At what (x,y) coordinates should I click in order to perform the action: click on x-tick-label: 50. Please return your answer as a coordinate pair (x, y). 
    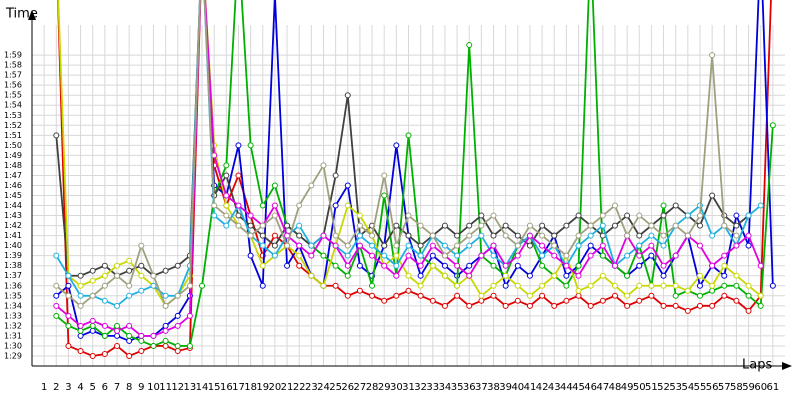
    Looking at the image, I should click on (639, 387).